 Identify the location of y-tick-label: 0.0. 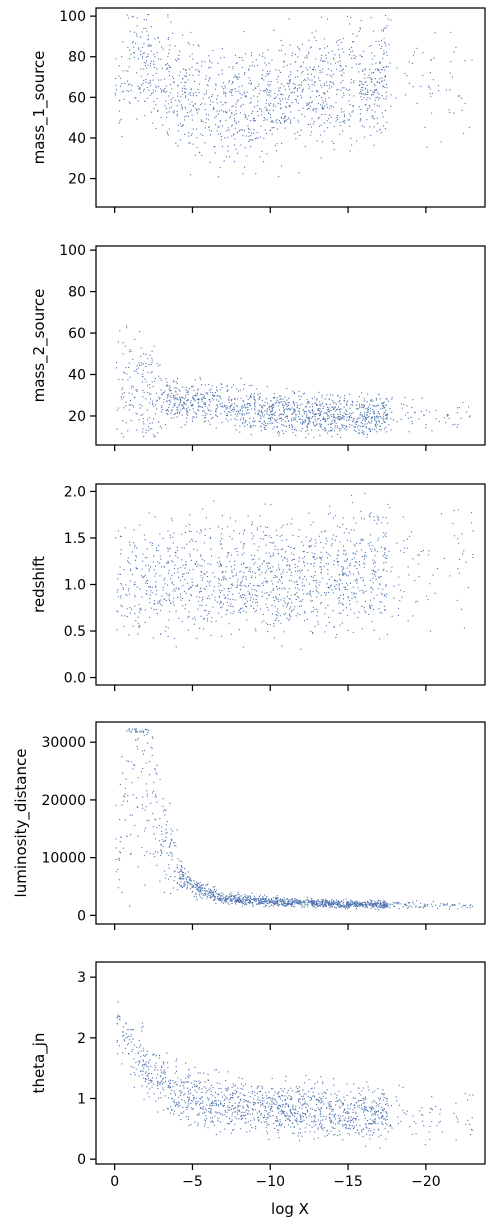
(75, 679).